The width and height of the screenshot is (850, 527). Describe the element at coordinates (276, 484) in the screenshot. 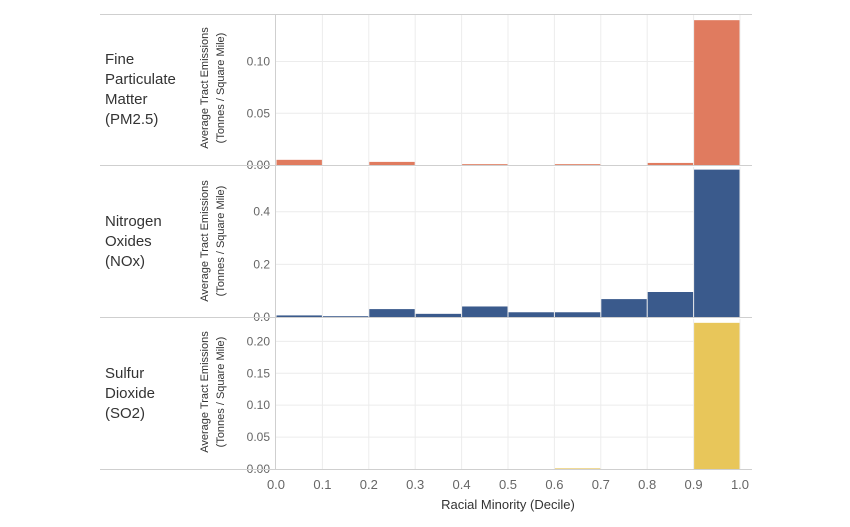

I see `x-tick-label: 0.0` at that location.